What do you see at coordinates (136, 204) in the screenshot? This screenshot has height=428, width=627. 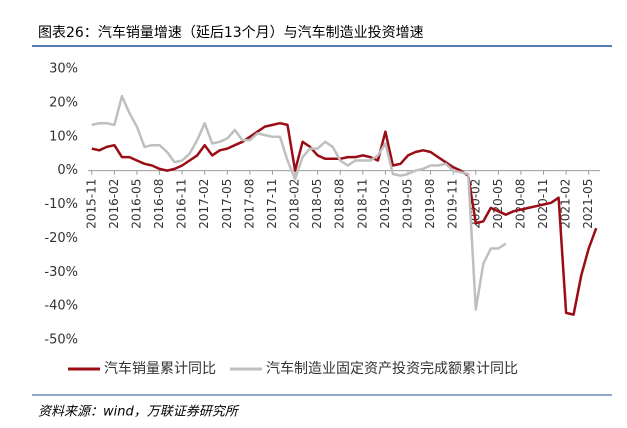 I see `x-tick-label: 2016-05` at bounding box center [136, 204].